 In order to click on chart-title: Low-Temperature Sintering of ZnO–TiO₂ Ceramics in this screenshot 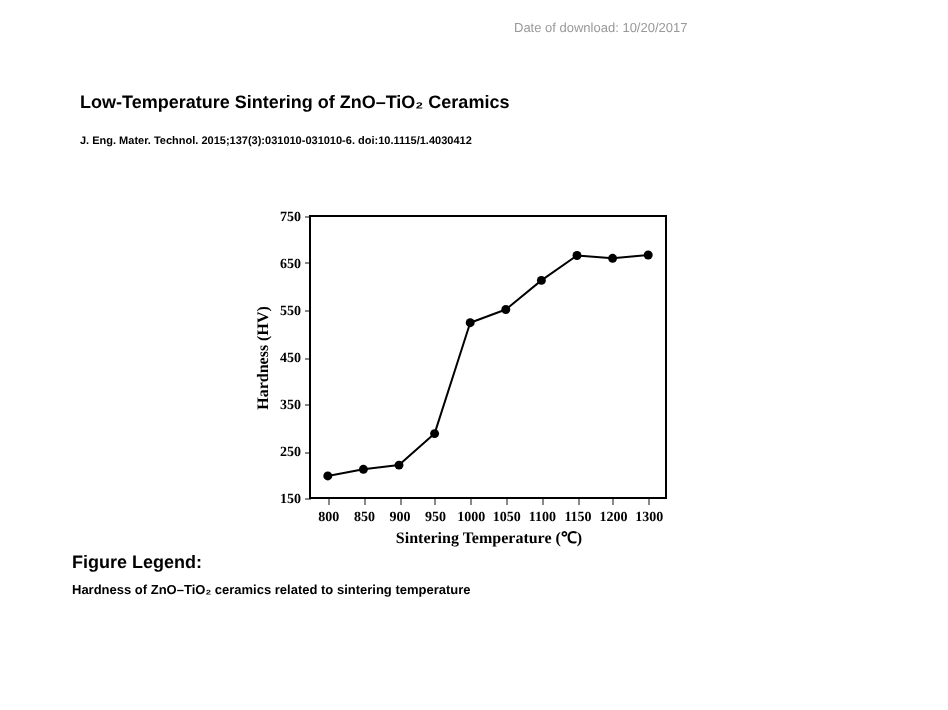, I will do `click(295, 102)`.